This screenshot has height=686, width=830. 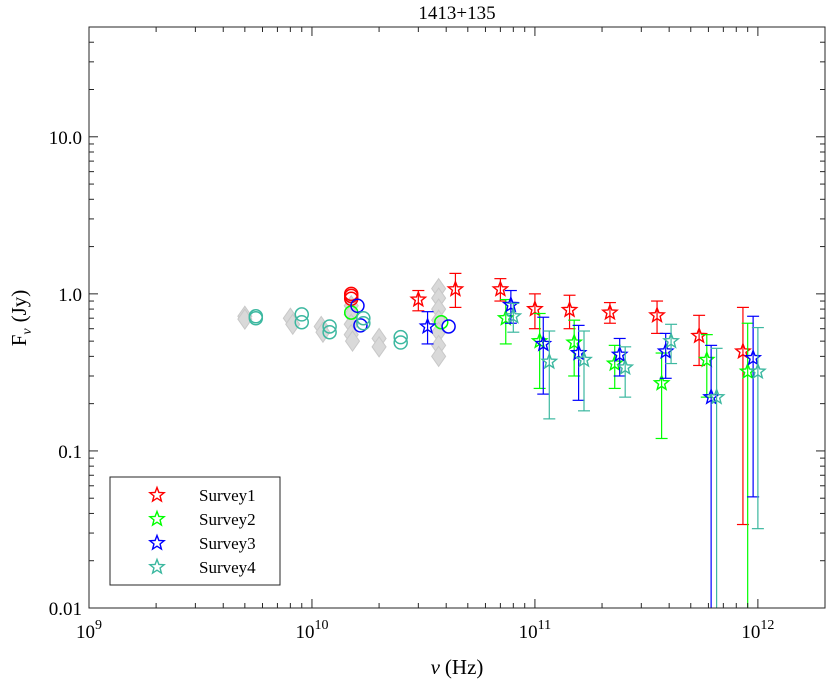 I want to click on x-axis-unit: (Hz), so click(x=464, y=667).